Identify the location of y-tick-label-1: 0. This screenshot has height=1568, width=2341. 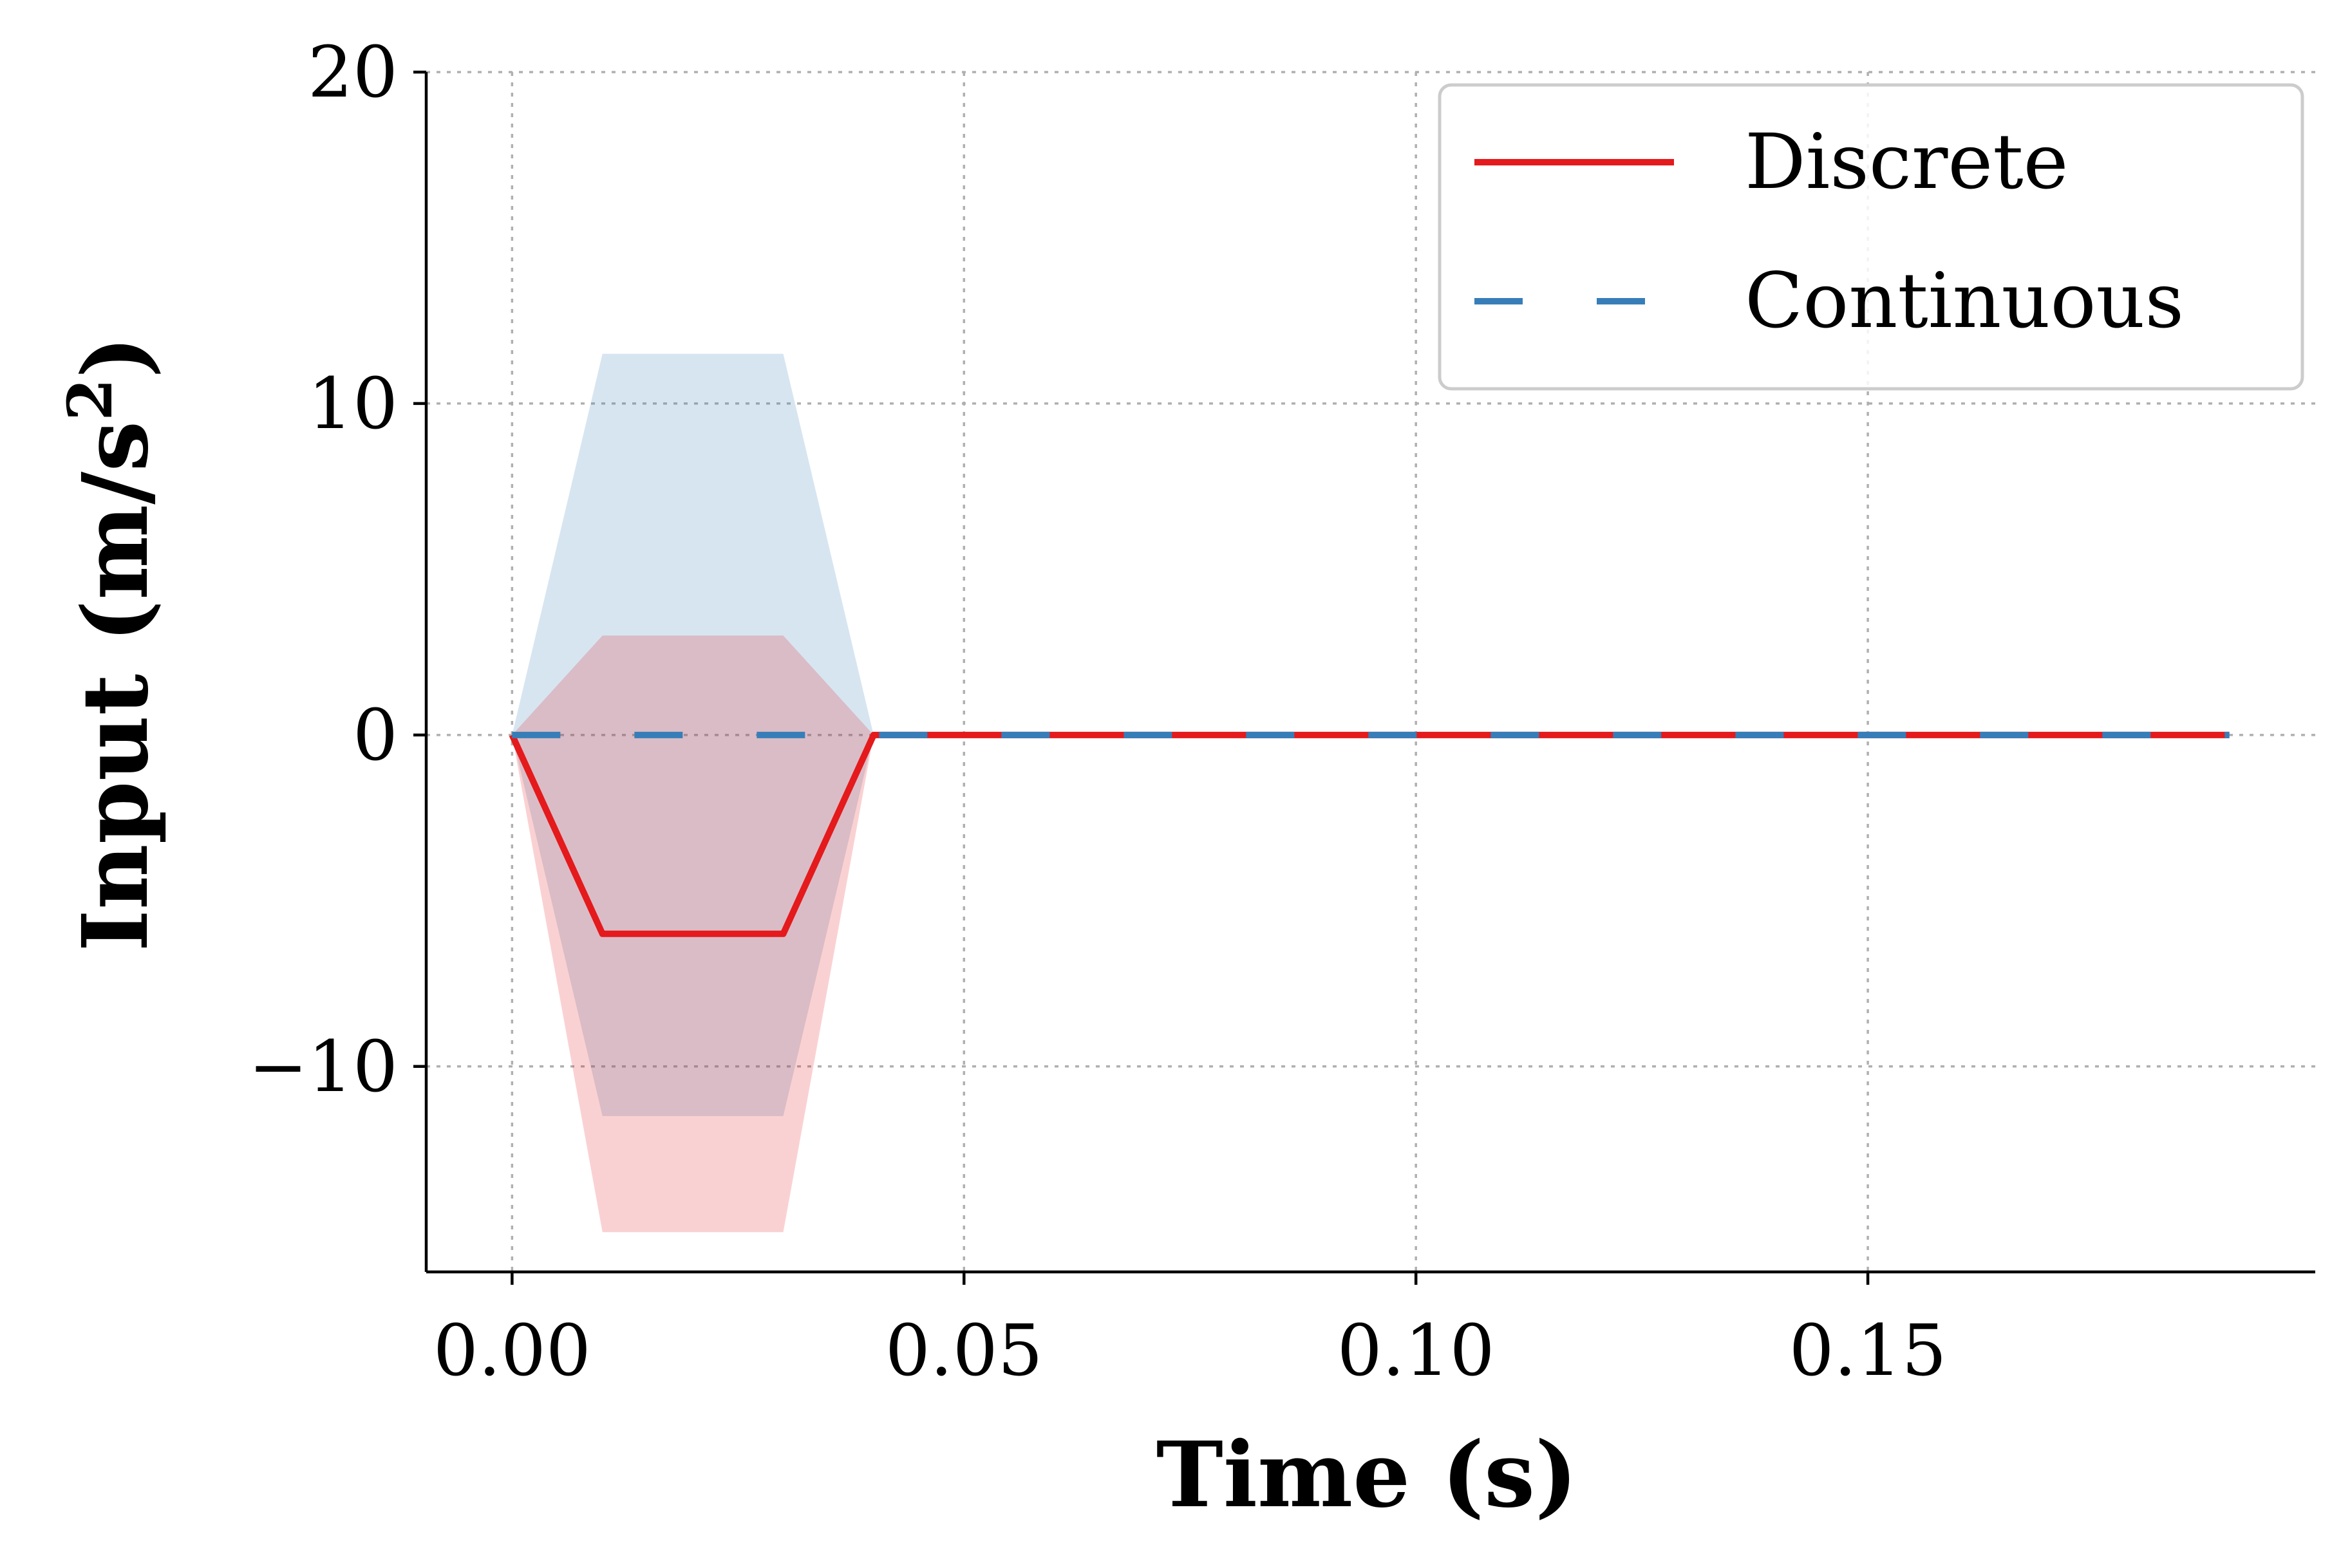
(375, 735).